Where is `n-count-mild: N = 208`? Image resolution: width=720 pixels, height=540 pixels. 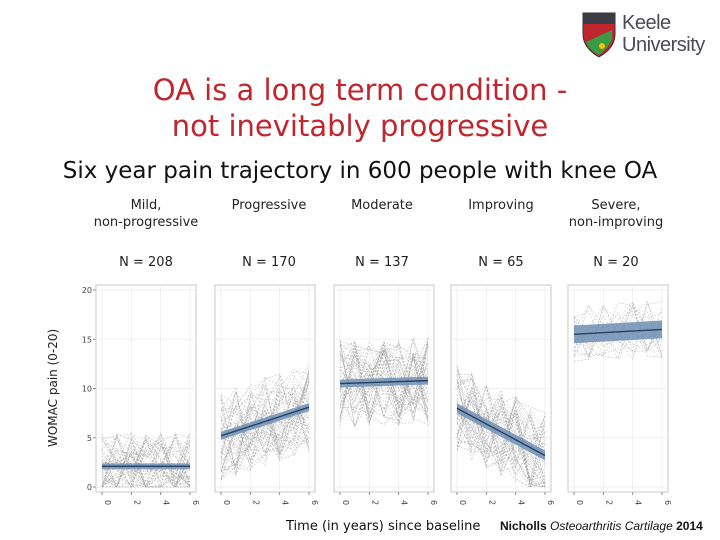
n-count-mild: N = 208 is located at coordinates (146, 262).